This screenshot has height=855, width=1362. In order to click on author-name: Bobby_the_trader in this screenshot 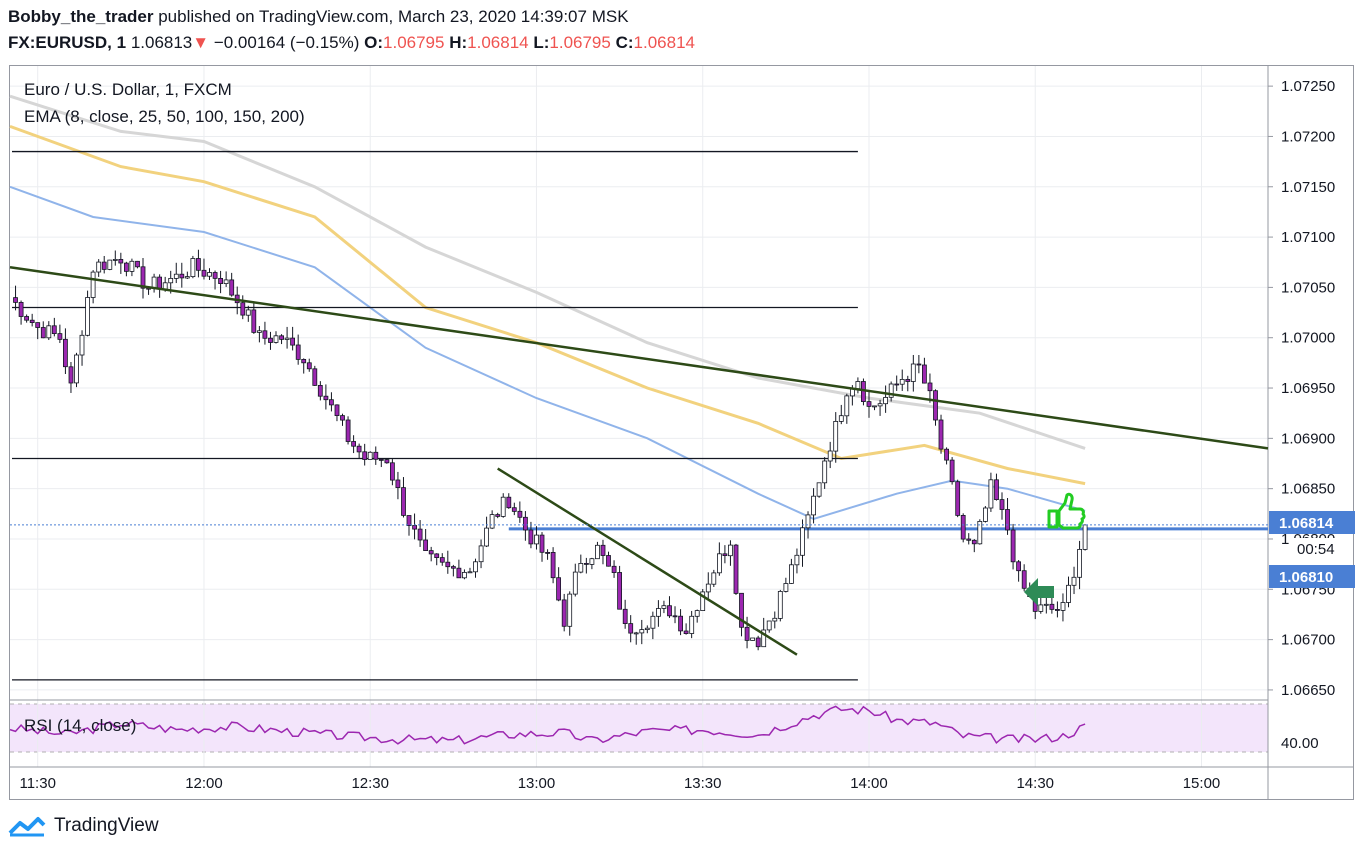, I will do `click(81, 16)`.